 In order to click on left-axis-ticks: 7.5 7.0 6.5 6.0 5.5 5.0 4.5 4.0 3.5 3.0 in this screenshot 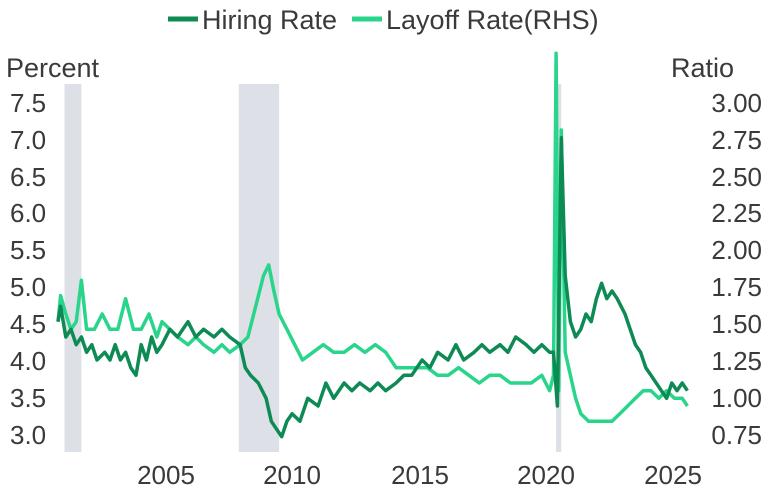, I will do `click(28, 269)`.